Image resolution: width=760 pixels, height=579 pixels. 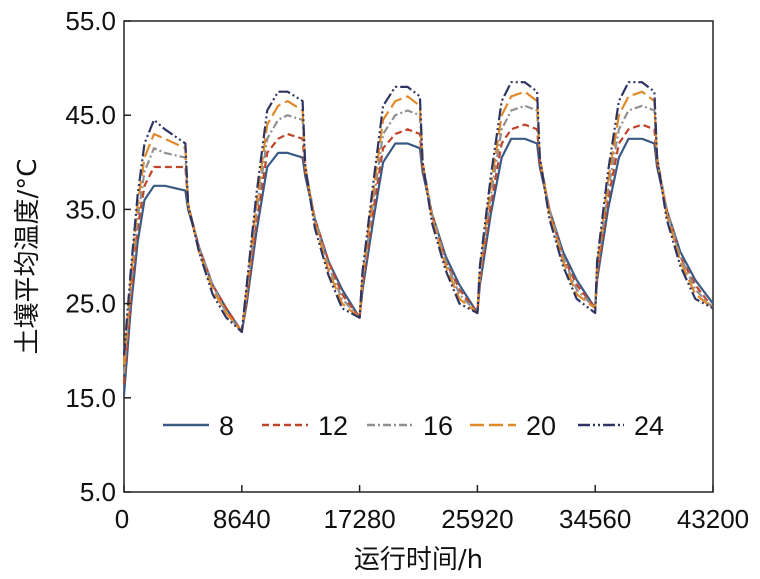 I want to click on y-tick-label: 25.0, so click(x=90, y=304).